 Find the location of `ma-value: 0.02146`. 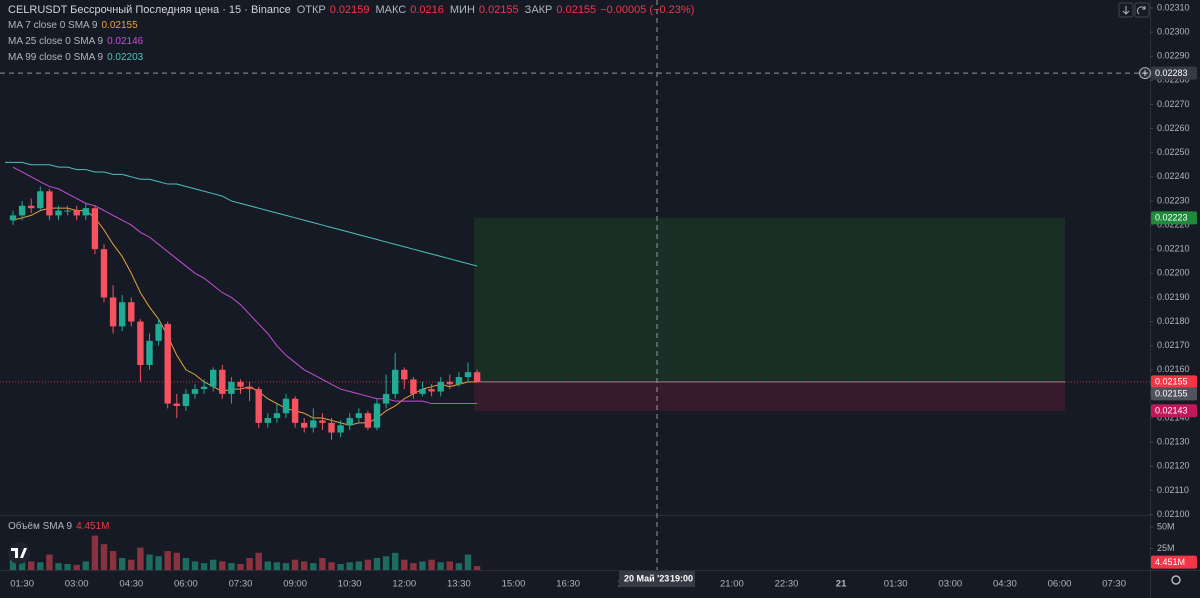

ma-value: 0.02146 is located at coordinates (125, 41).